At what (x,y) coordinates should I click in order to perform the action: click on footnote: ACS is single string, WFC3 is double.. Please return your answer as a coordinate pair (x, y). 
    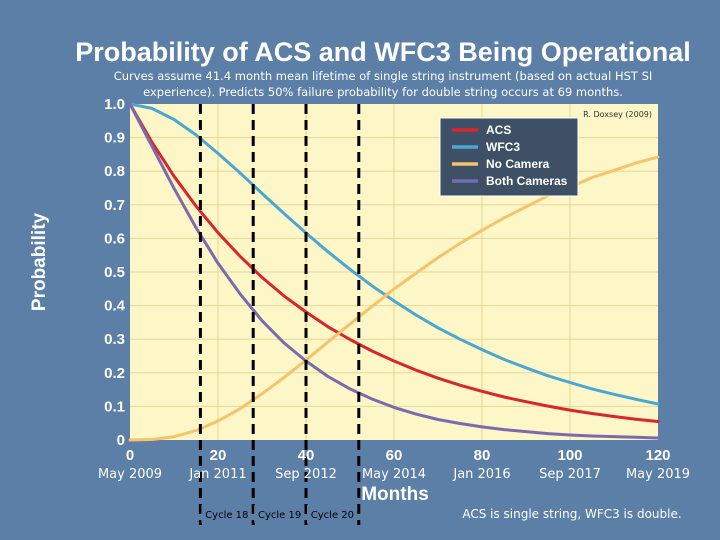
    Looking at the image, I should click on (571, 514).